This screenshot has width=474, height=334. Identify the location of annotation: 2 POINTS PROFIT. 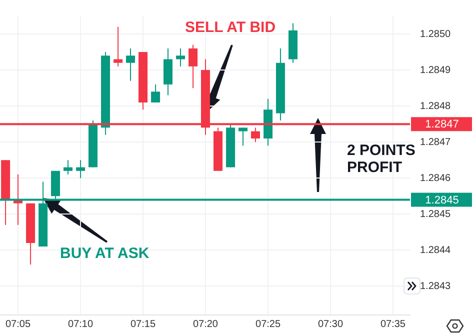
(381, 159).